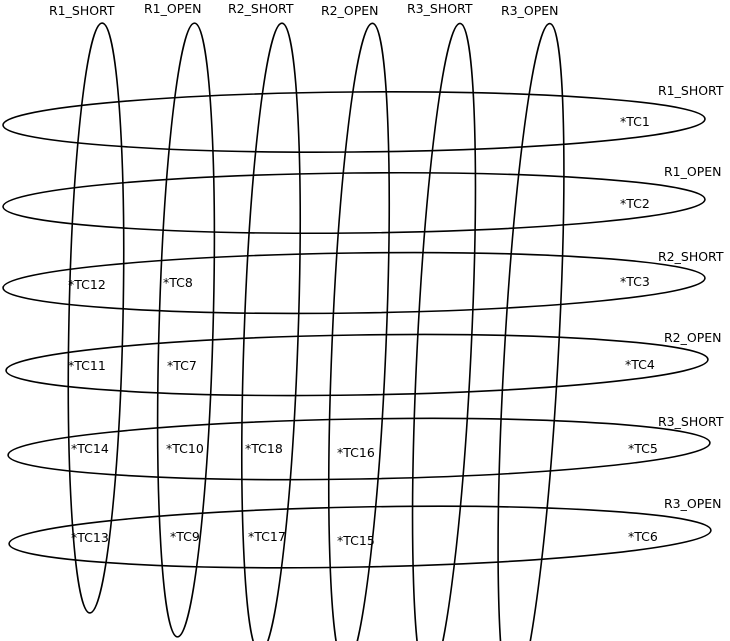  I want to click on row-ellipse-r3-open, so click(360, 537).